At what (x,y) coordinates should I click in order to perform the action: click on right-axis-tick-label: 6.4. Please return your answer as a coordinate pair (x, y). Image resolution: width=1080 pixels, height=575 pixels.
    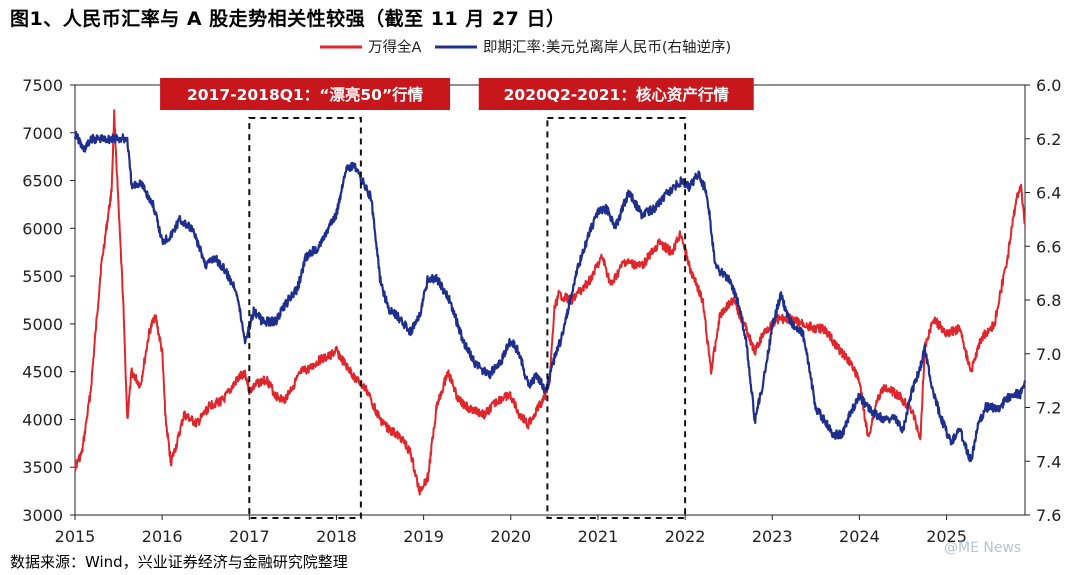
    Looking at the image, I should click on (1048, 193).